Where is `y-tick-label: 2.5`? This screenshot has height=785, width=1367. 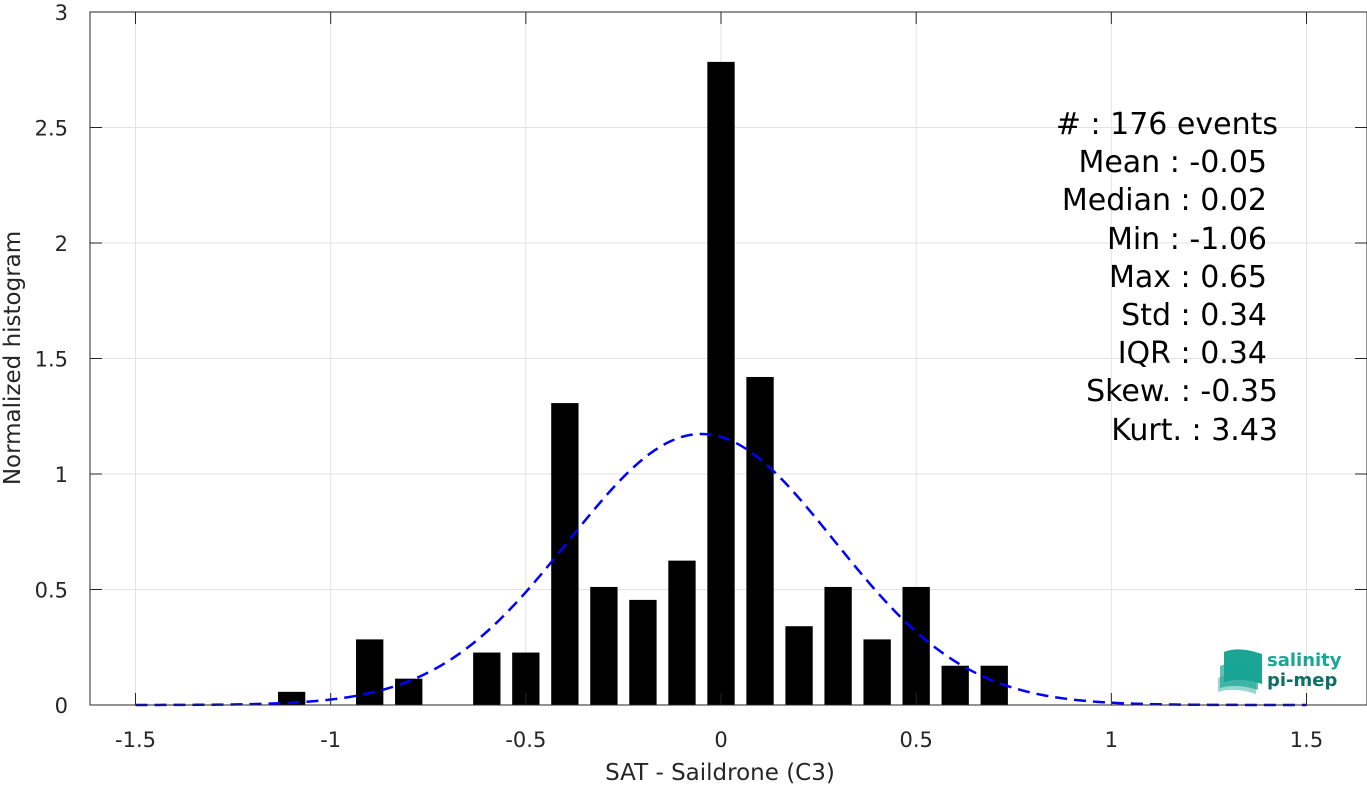
y-tick-label: 2.5 is located at coordinates (51, 129).